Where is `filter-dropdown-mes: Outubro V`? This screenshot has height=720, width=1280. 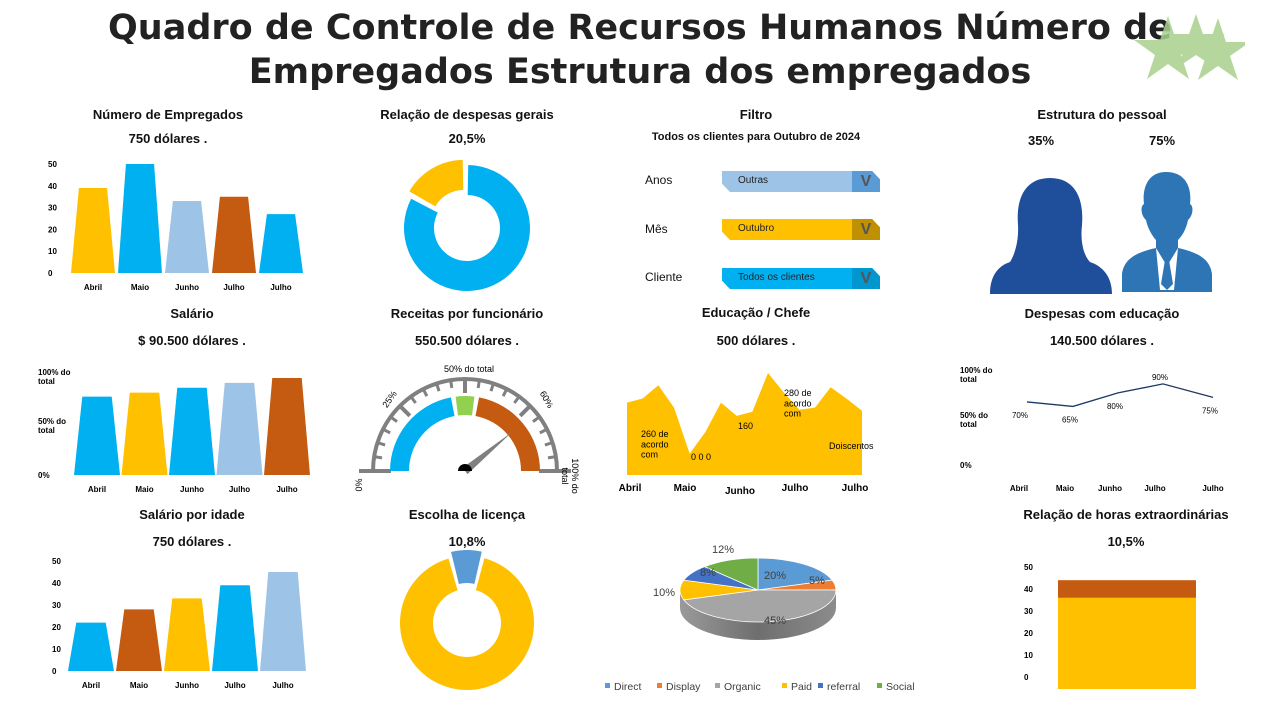 filter-dropdown-mes: Outubro V is located at coordinates (801, 229).